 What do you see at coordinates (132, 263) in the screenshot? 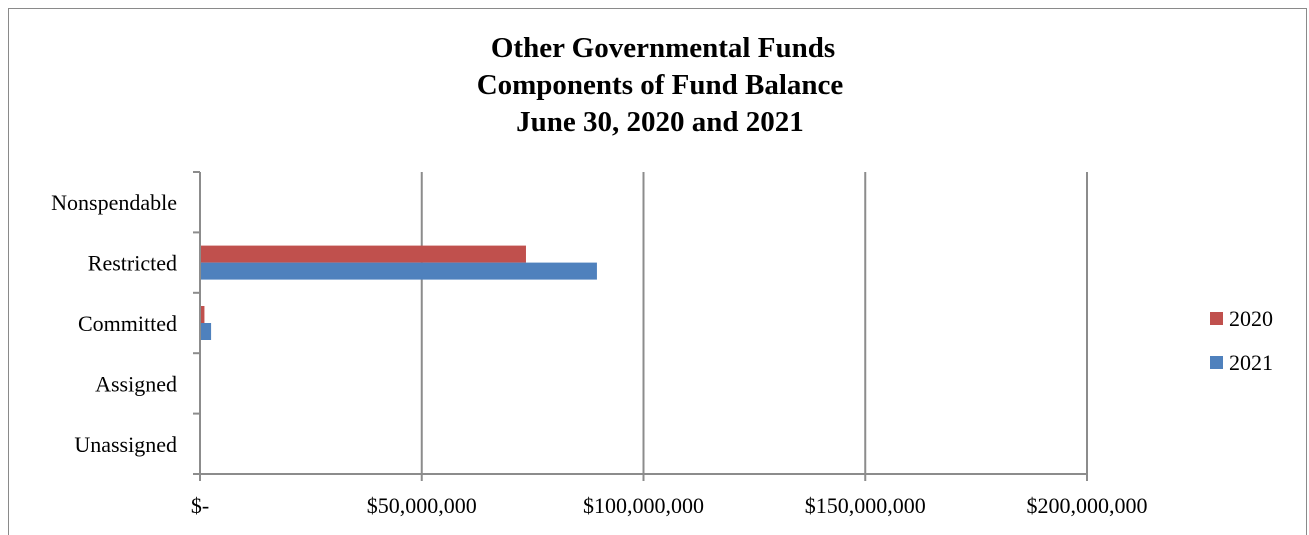
I see `category-label-restricted: Restricted` at bounding box center [132, 263].